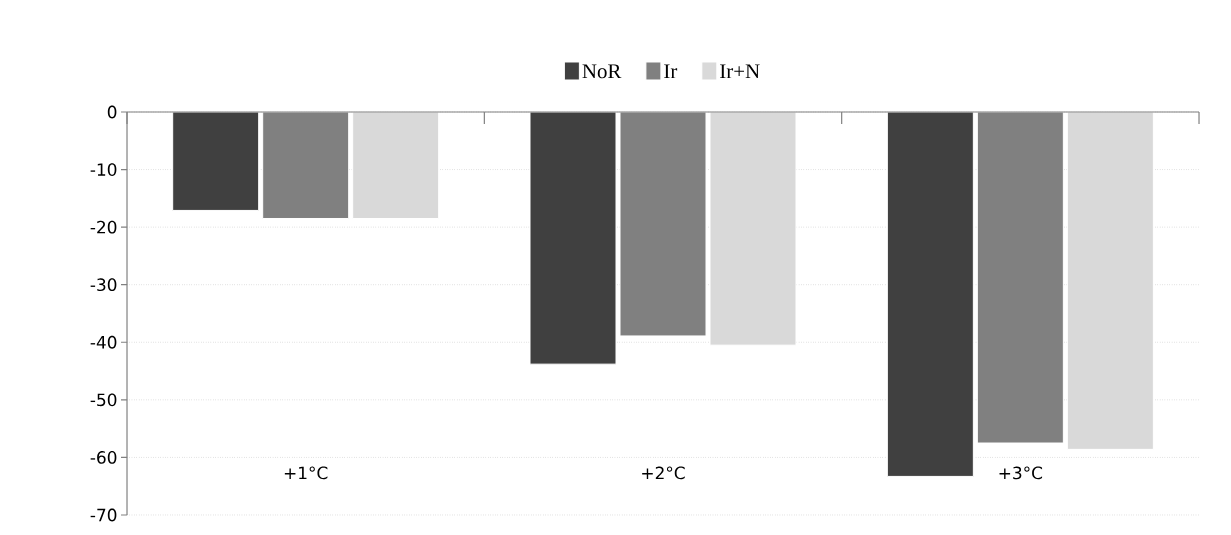  I want to click on y-tick-label: -50, so click(103, 400).